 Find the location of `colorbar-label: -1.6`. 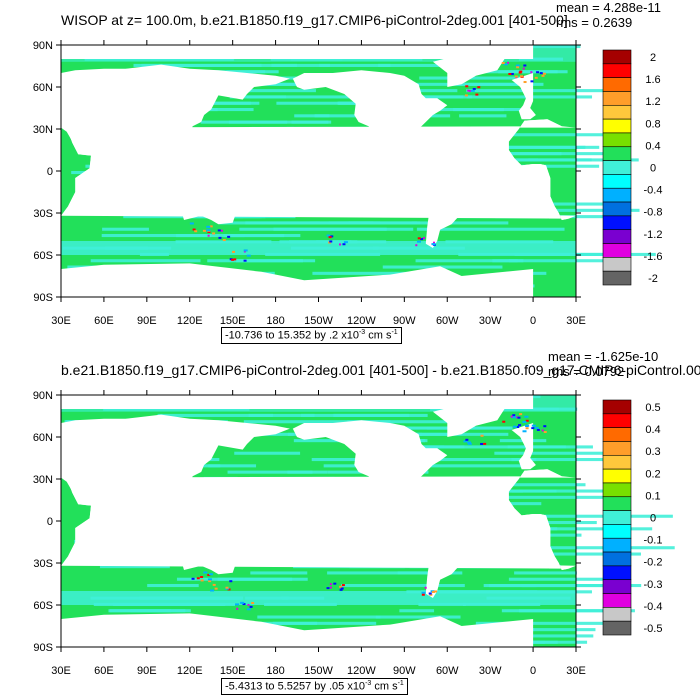

colorbar-label: -1.6 is located at coordinates (653, 257).